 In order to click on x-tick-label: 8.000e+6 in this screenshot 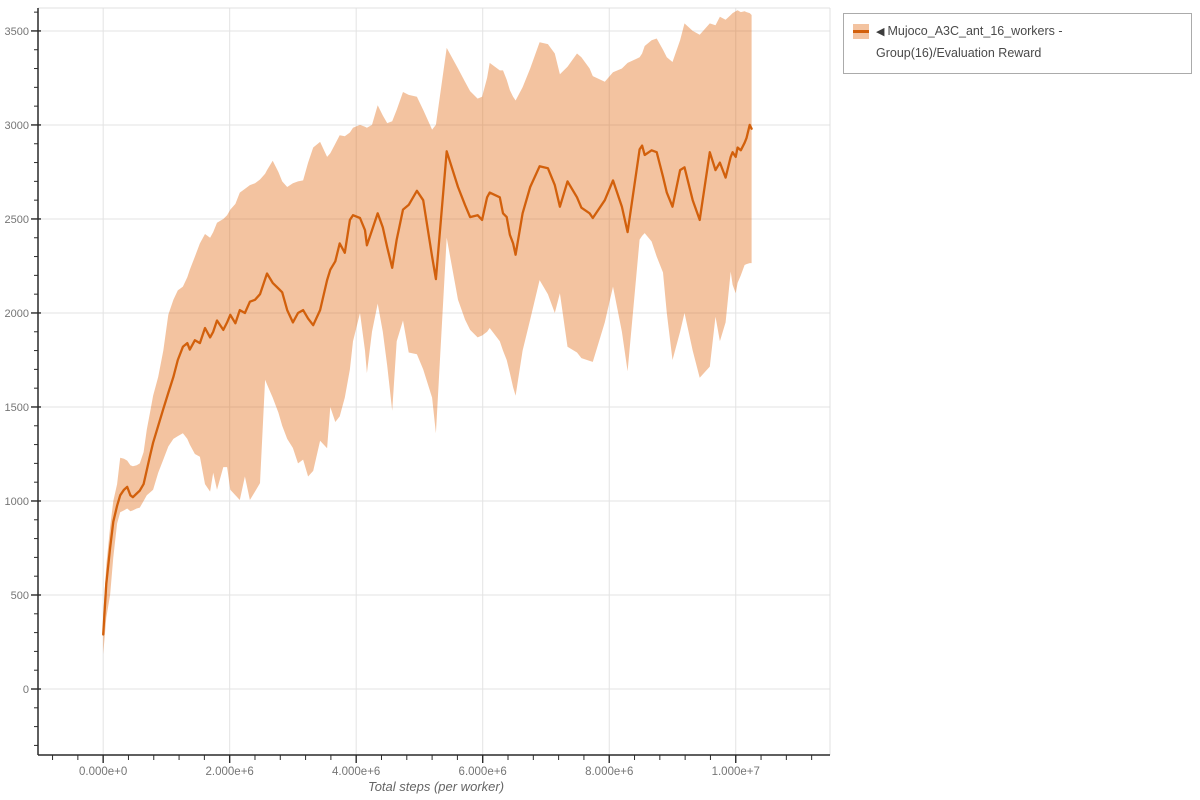, I will do `click(609, 772)`.